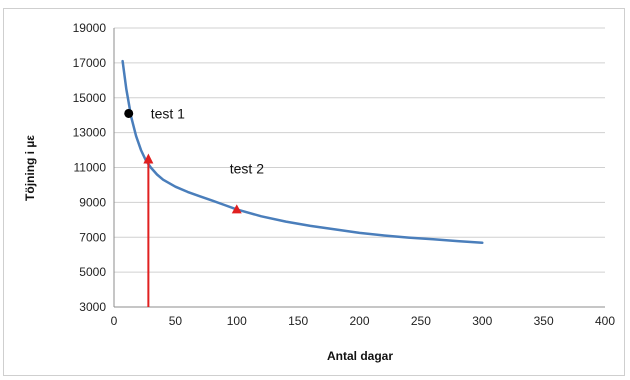 The image size is (630, 380). Describe the element at coordinates (90, 63) in the screenshot. I see `y-tick-label: 17000` at that location.